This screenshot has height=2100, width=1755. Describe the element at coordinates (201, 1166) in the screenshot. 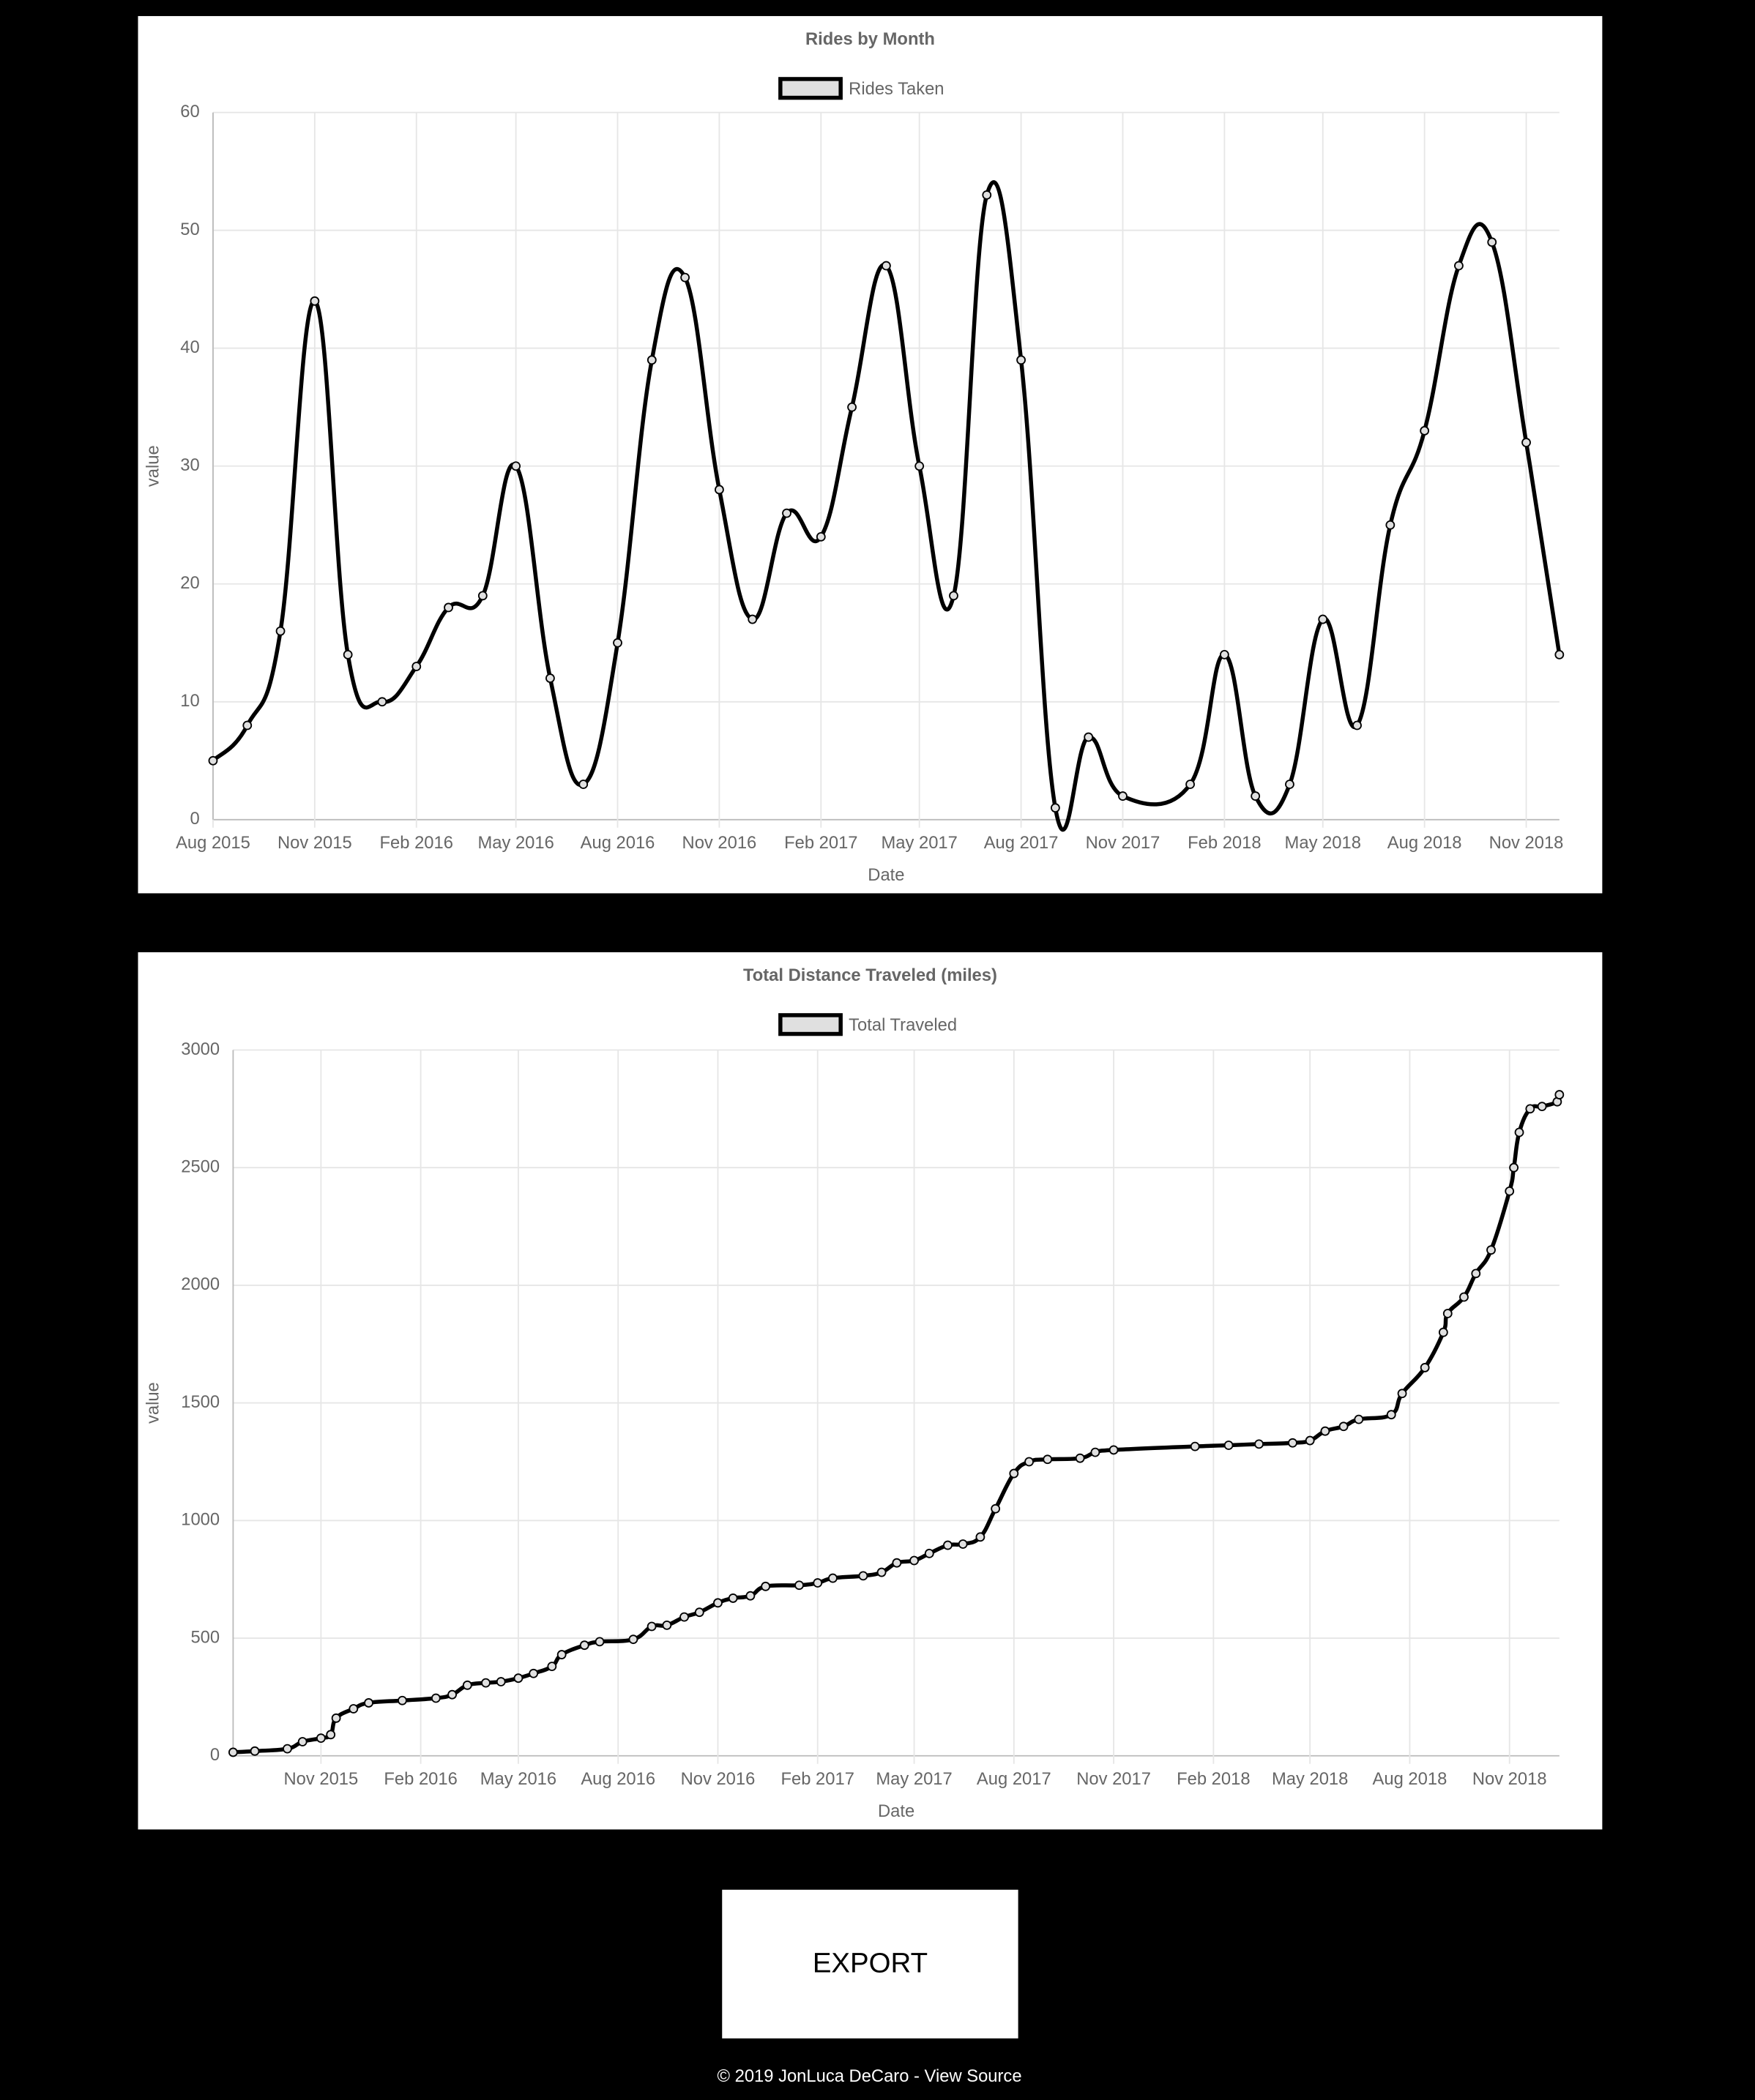

I see `y-tick-label: 2500` at that location.